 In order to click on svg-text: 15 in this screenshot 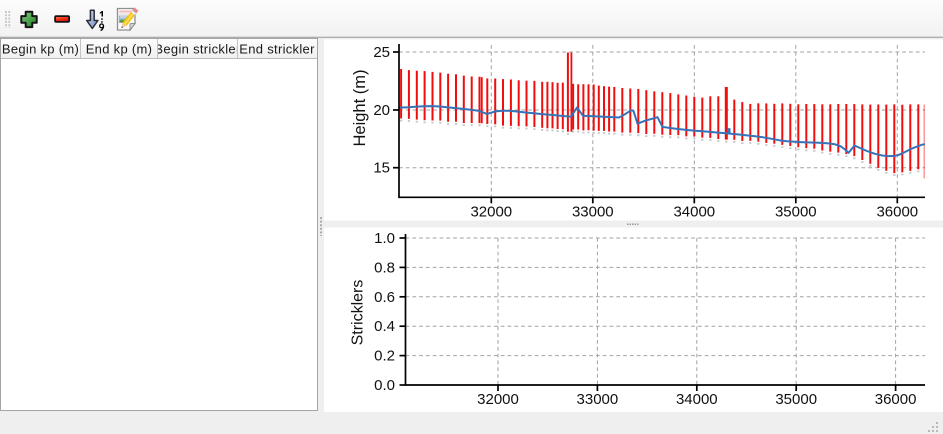, I will do `click(381, 168)`.